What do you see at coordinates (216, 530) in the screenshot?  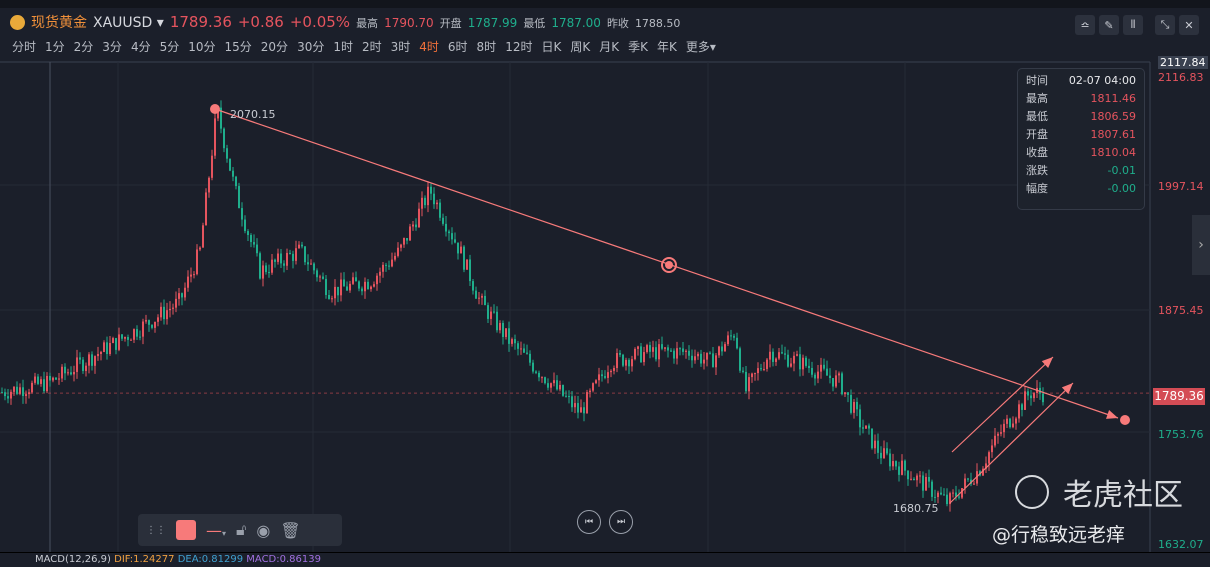 I see `line-style-dropdown: —▾` at bounding box center [216, 530].